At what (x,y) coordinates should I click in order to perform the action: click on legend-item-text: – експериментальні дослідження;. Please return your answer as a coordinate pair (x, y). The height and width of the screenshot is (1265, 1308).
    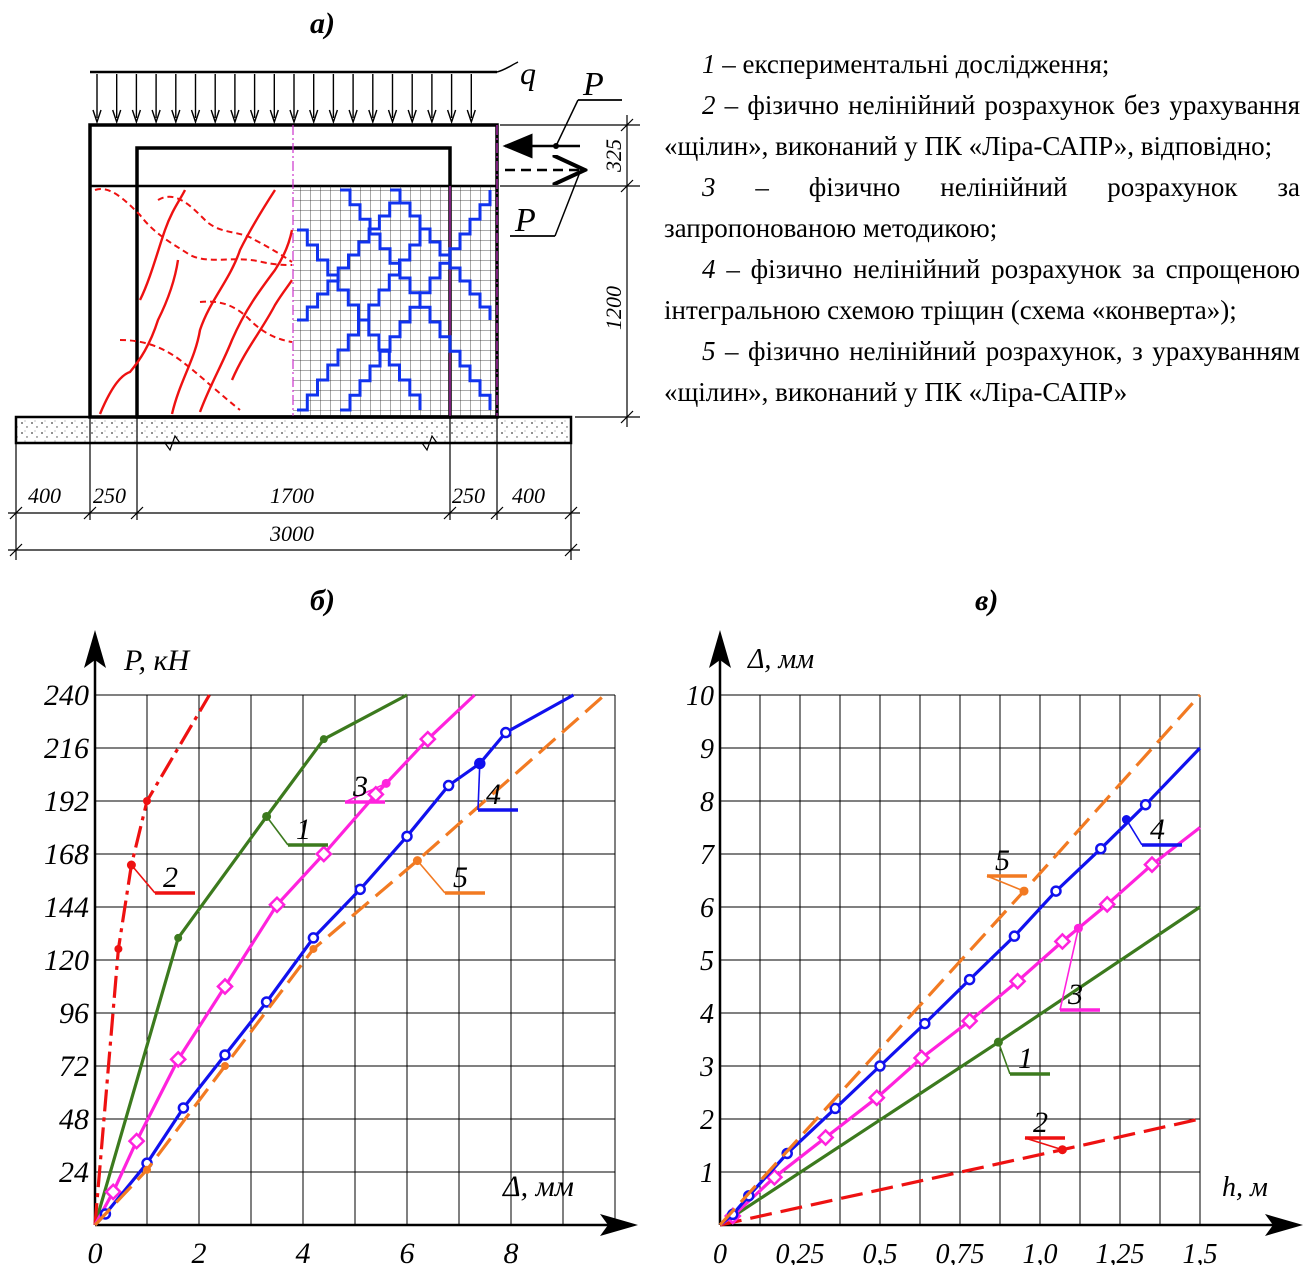
    Looking at the image, I should click on (912, 64).